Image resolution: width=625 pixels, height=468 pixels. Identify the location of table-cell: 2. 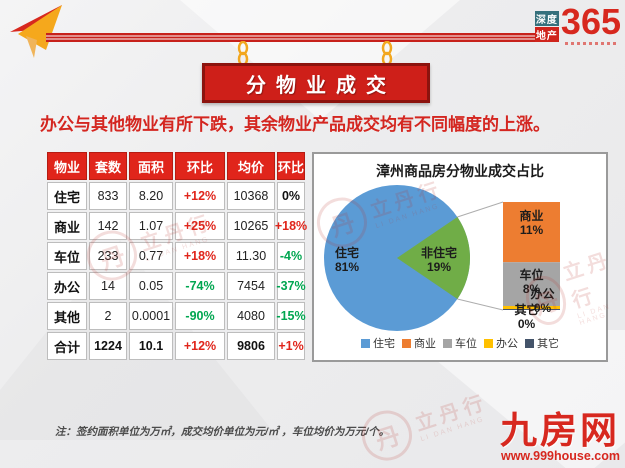
(108, 316).